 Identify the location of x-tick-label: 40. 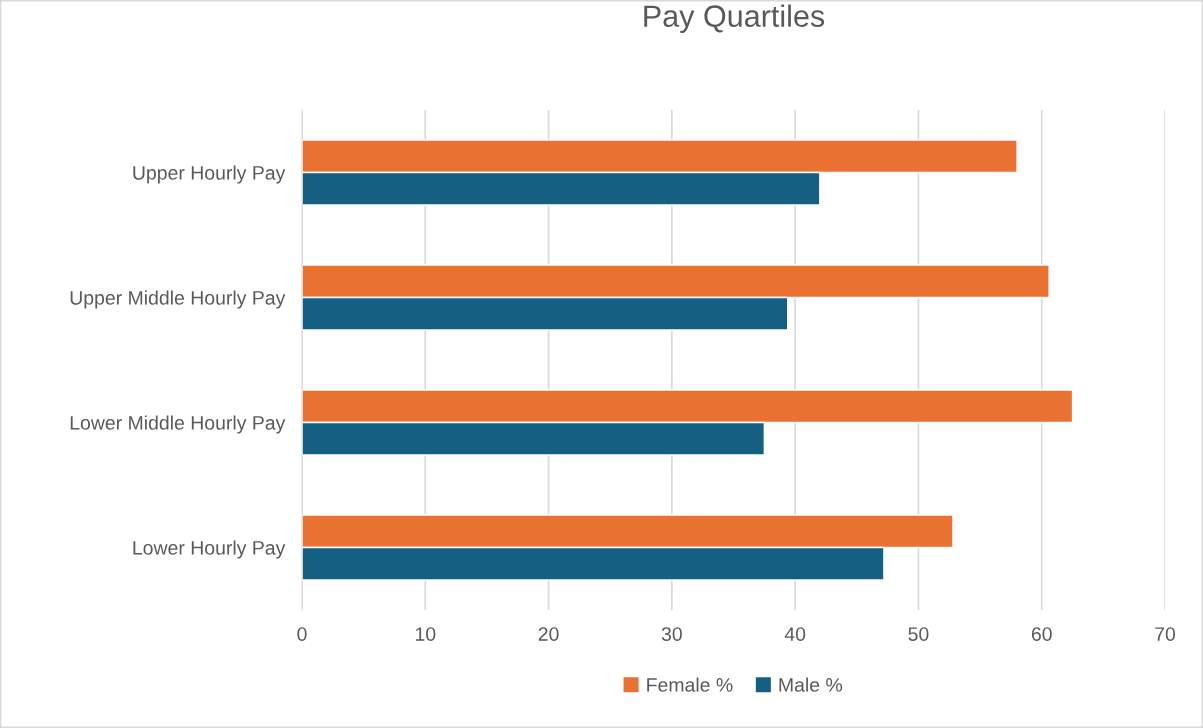
(795, 634).